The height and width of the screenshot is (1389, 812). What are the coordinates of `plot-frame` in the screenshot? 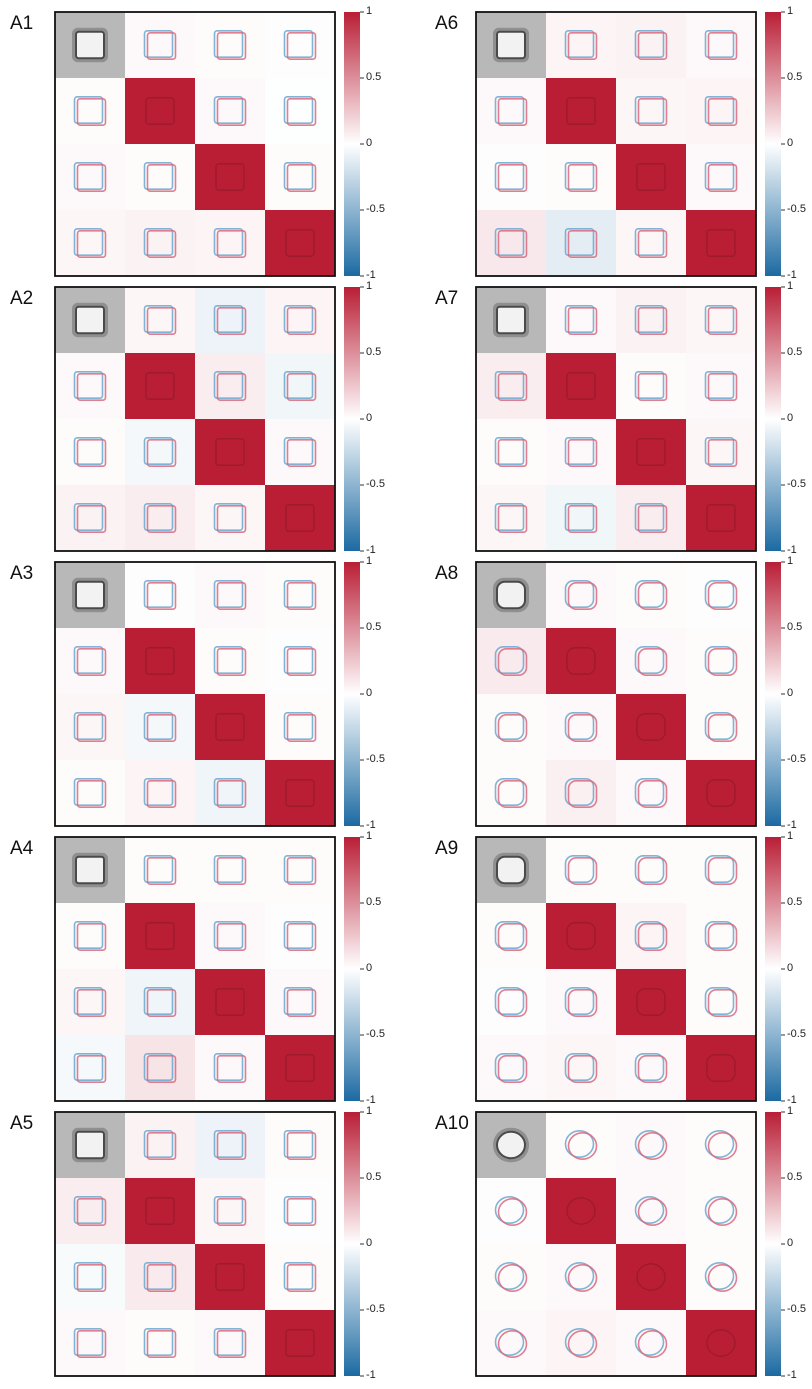 It's located at (616, 1244).